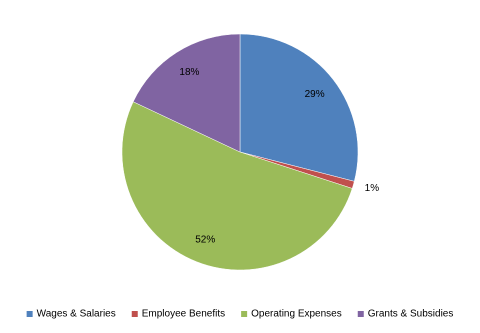 Image resolution: width=480 pixels, height=333 pixels. Describe the element at coordinates (189, 72) in the screenshot. I see `data-label: 18%` at that location.